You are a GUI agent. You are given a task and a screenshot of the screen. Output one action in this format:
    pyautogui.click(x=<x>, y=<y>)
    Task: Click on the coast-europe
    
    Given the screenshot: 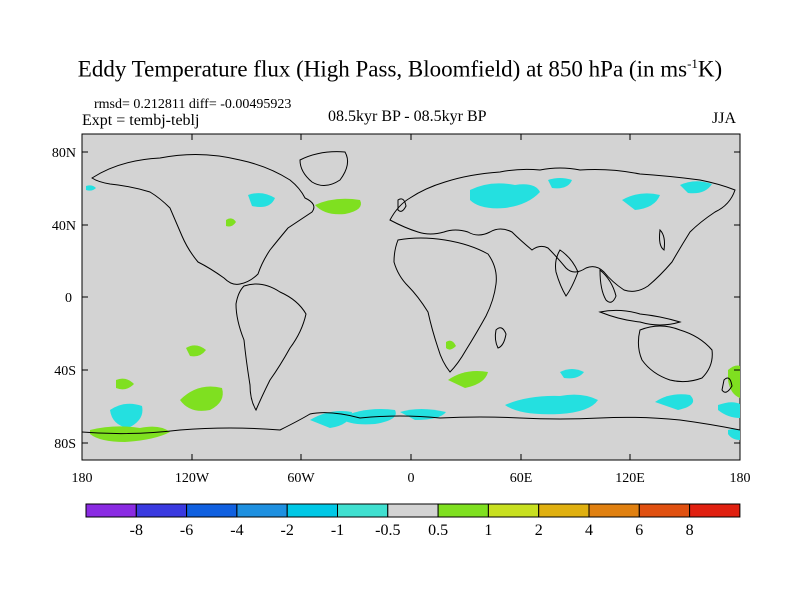 What is the action you would take?
    pyautogui.click(x=562, y=229)
    